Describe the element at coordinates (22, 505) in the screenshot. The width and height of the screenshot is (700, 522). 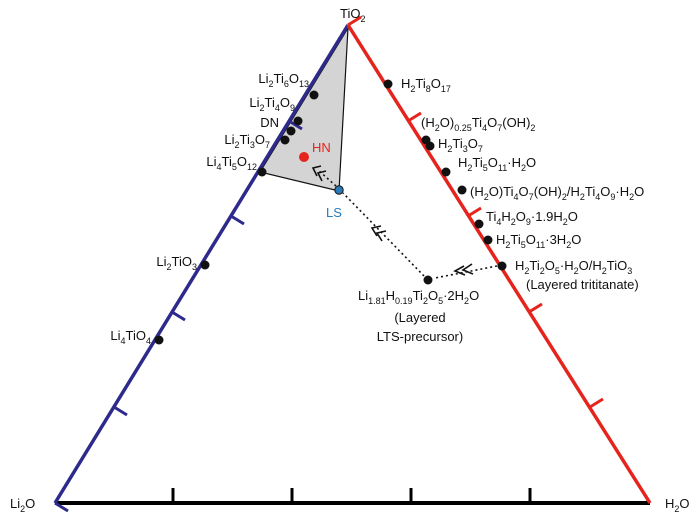
I see `vertex-label-li2o: Li2O` at that location.